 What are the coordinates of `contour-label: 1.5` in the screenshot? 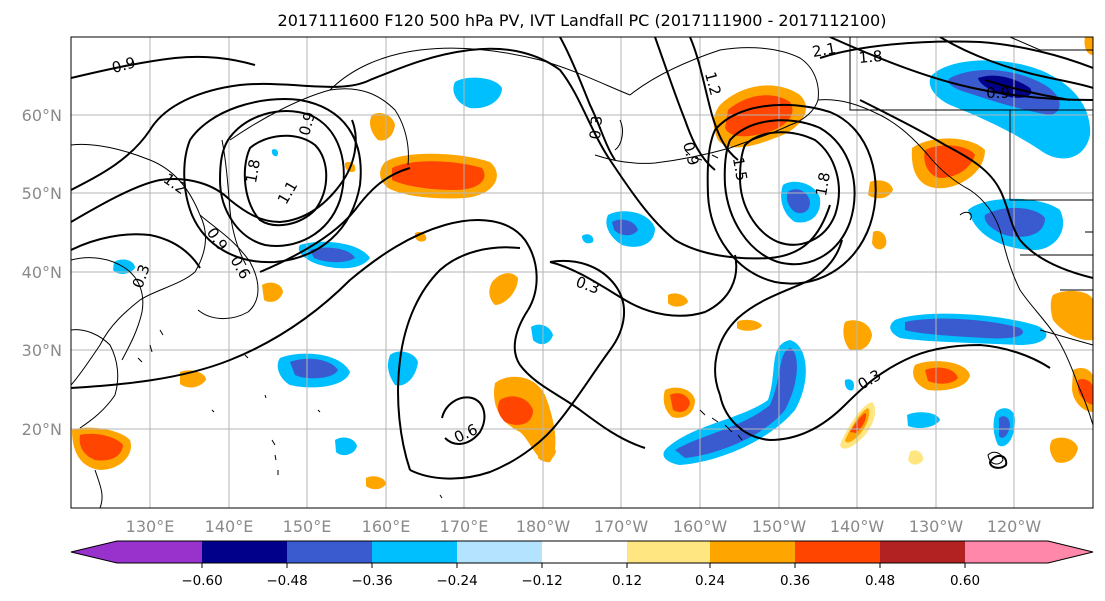 It's located at (740, 169).